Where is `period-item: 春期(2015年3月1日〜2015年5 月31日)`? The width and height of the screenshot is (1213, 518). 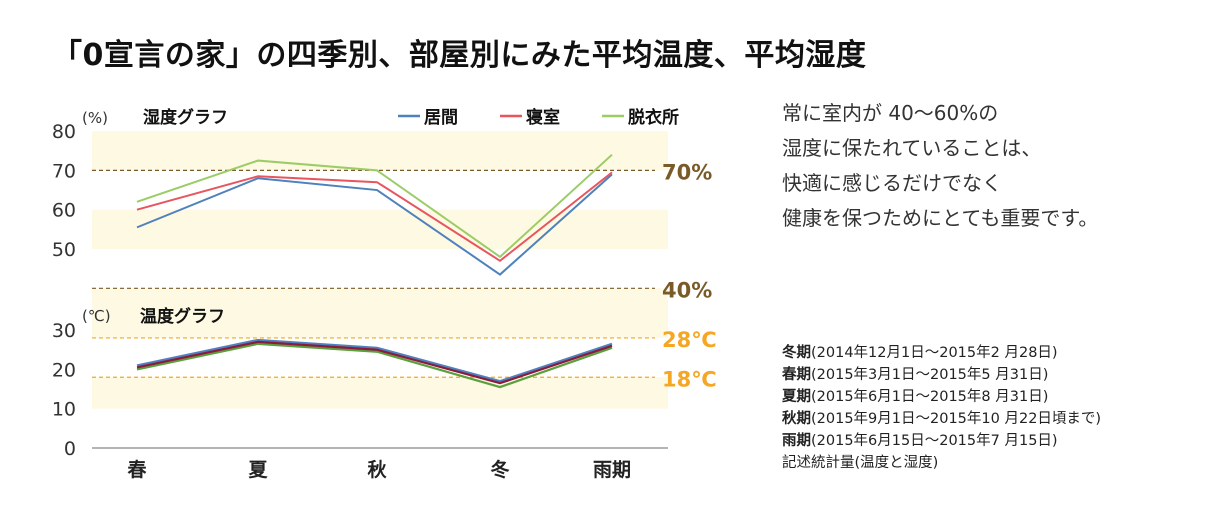 period-item: 春期(2015年3月1日〜2015年5 月31日) is located at coordinates (941, 375).